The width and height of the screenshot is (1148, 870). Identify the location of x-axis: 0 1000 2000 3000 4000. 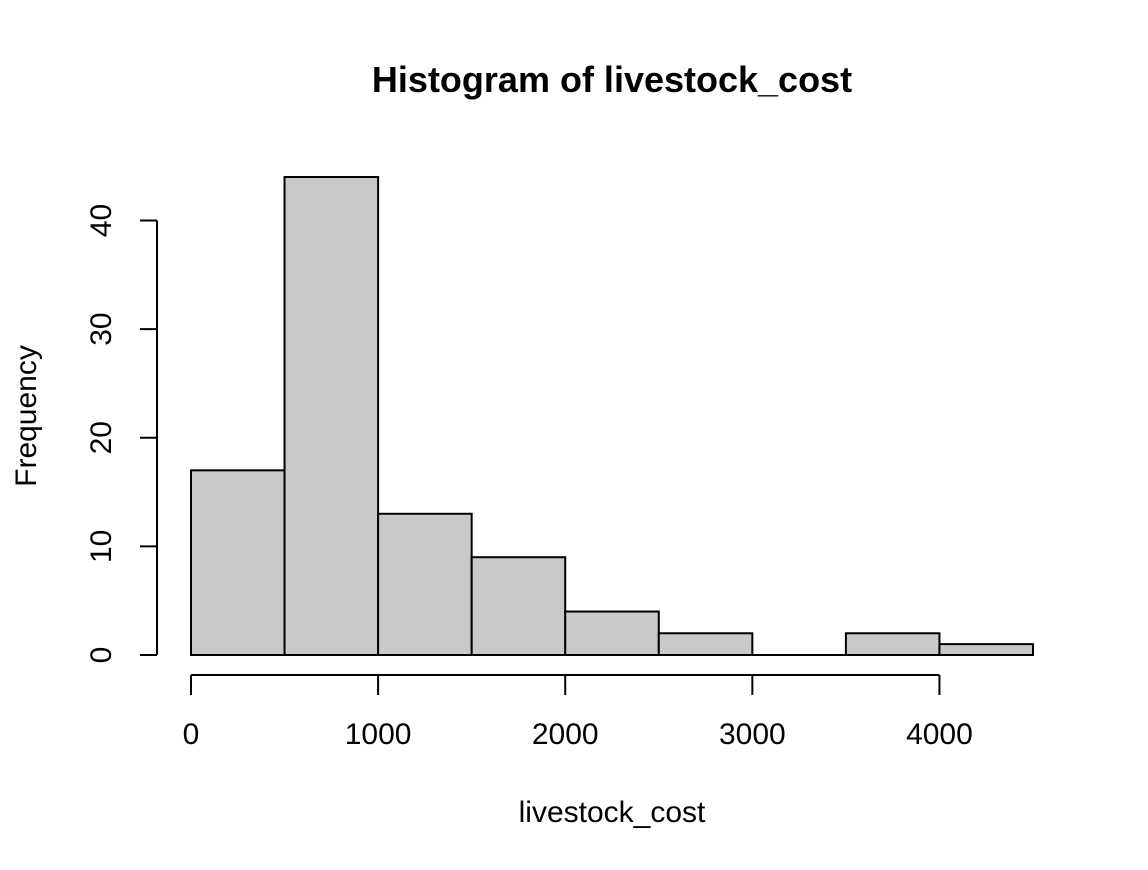
(578, 712).